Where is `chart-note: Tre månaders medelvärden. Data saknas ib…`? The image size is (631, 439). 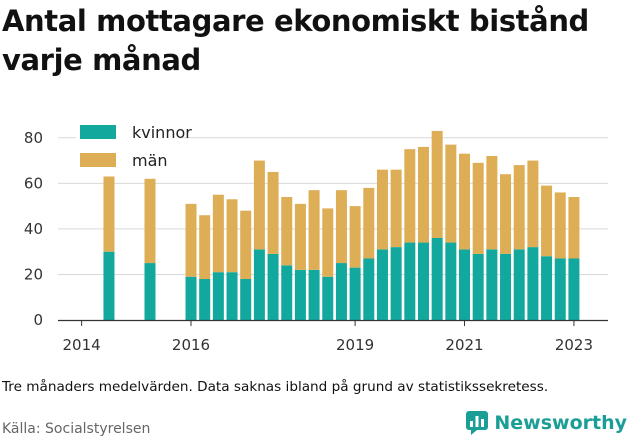 chart-note: Tre månaders medelvärden. Data saknas ib… is located at coordinates (275, 387).